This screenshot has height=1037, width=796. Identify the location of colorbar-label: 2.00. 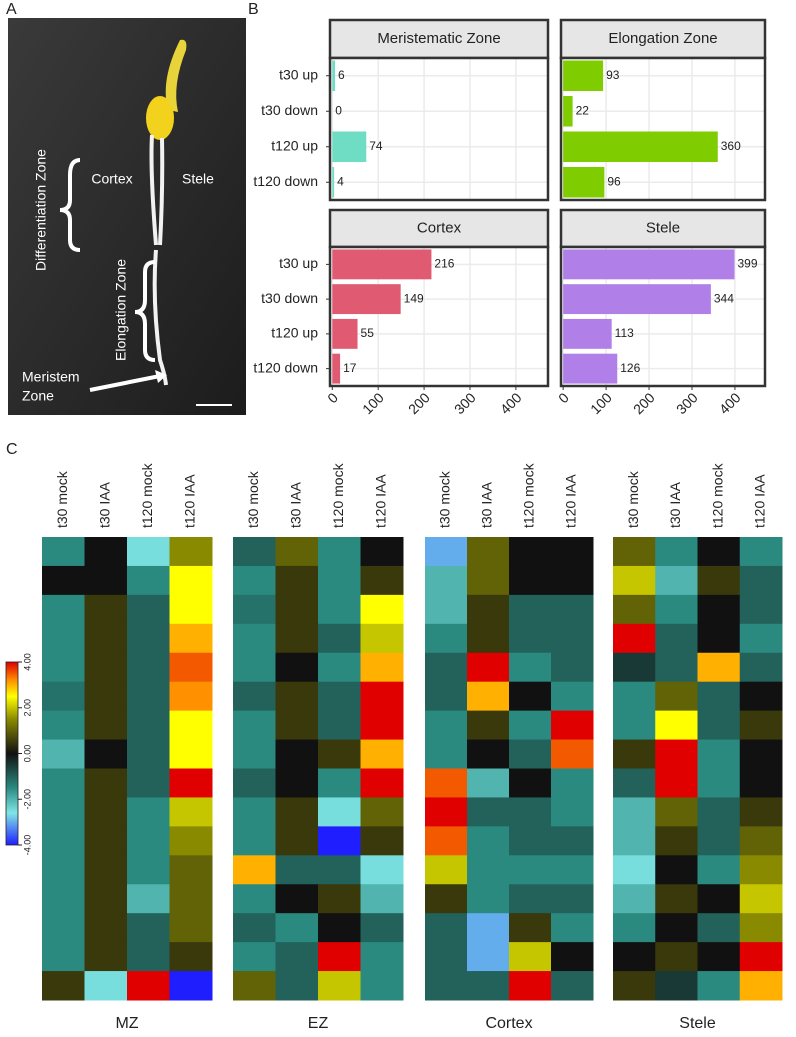
(27, 708).